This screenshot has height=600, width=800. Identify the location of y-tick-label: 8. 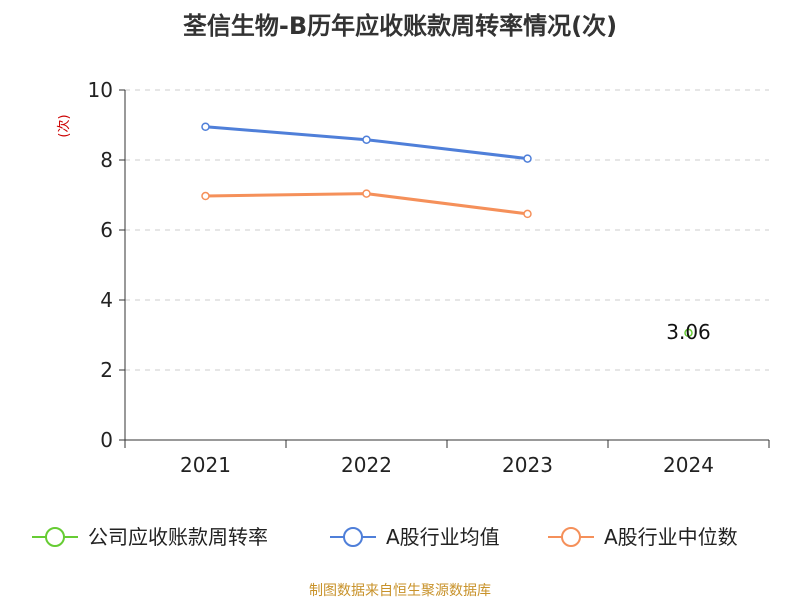
(106, 160).